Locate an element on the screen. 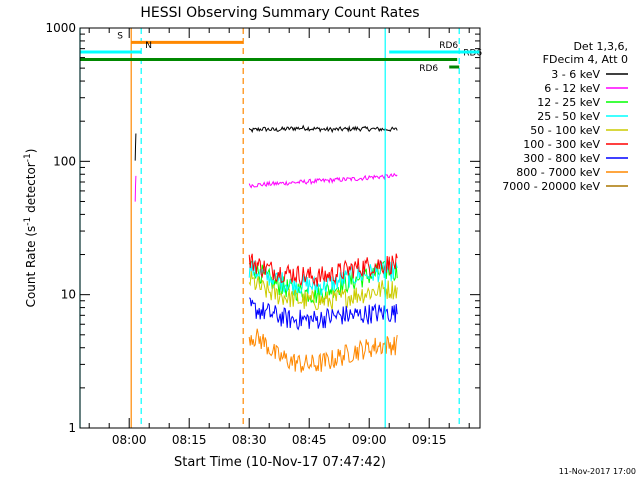 The image size is (640, 480). y-axis-label-sup2: -1 is located at coordinates (28, 157).